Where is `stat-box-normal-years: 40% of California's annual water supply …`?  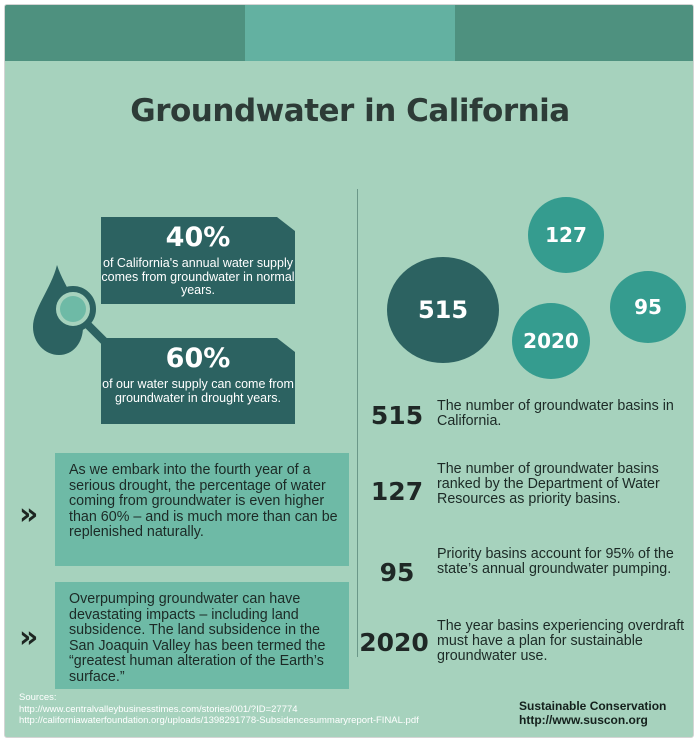 stat-box-normal-years: 40% of California's annual water supply … is located at coordinates (198, 260).